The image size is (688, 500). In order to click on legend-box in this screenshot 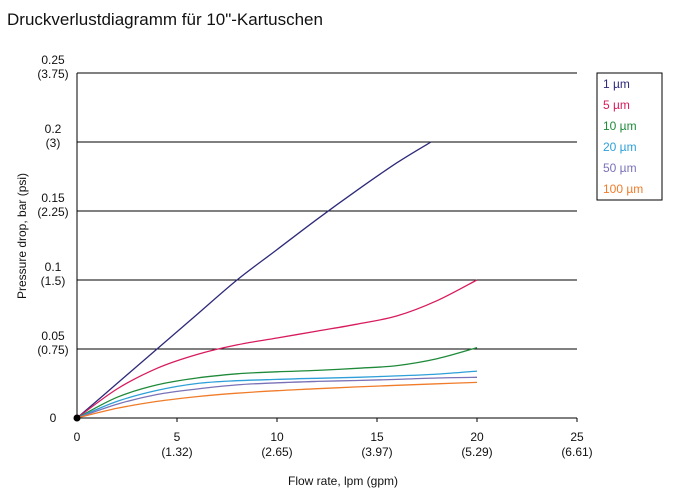, I will do `click(629, 136)`.